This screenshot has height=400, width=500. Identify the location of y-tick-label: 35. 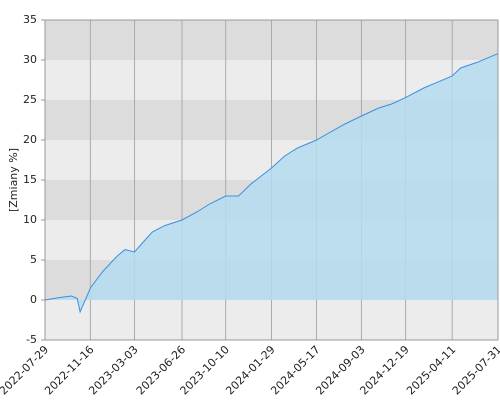
(30, 19).